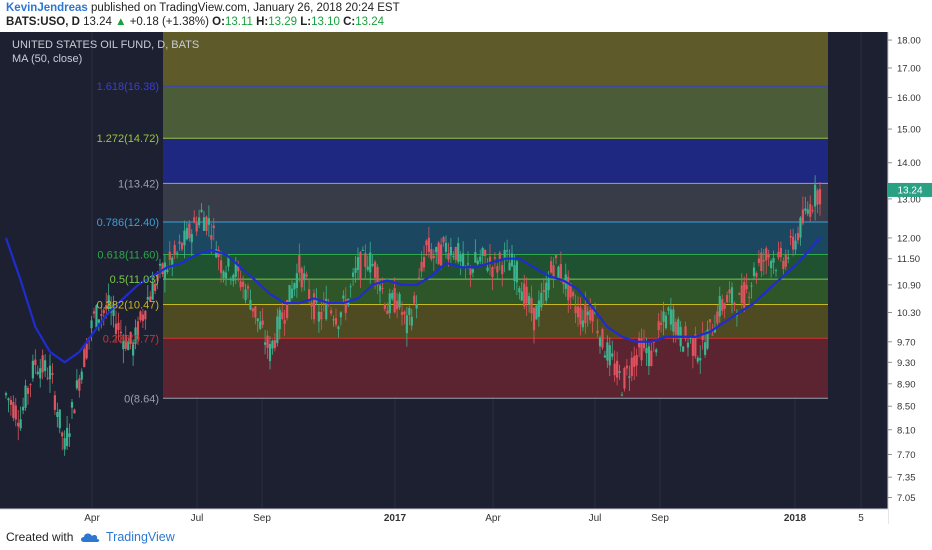 This screenshot has width=932, height=550. What do you see at coordinates (128, 87) in the screenshot?
I see `fib-label: 1.618(16.38)` at bounding box center [128, 87].